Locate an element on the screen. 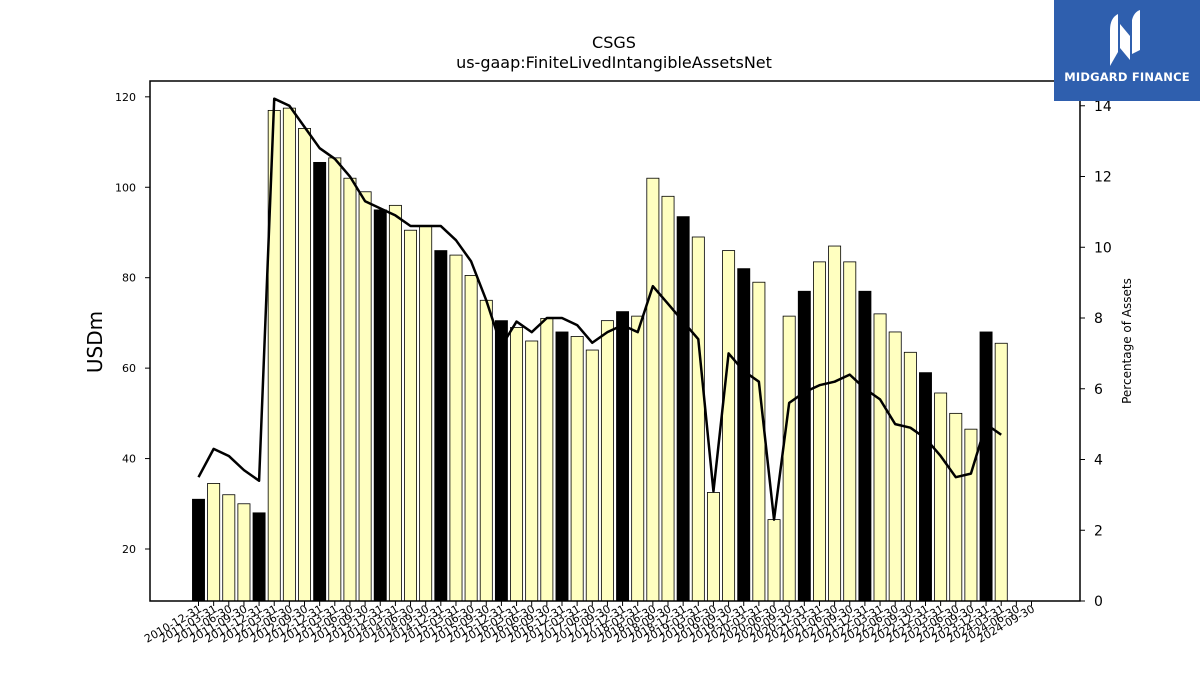 The image size is (1200, 675). y2-tick-label: 4 is located at coordinates (1098, 461).